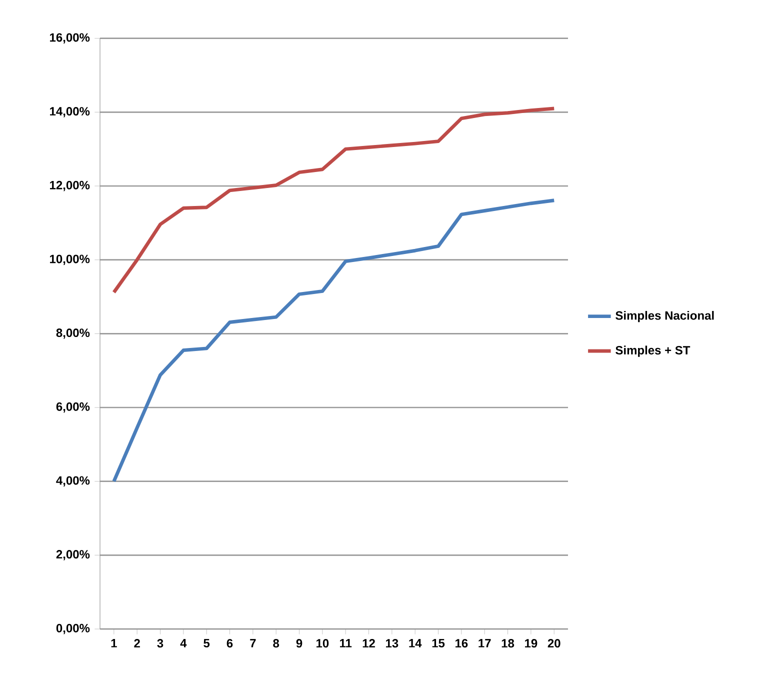  I want to click on y-tick-label: 12,00%, so click(70, 186).